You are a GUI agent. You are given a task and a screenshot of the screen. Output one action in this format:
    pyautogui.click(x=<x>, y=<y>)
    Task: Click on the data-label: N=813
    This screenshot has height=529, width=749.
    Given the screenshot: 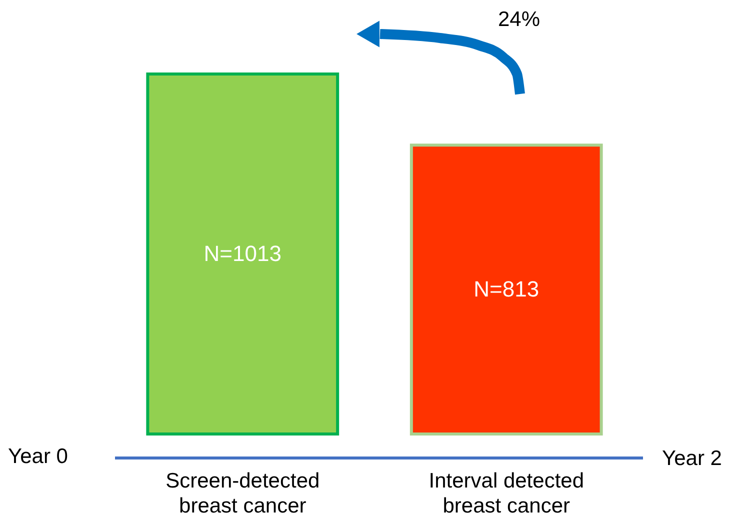 What is the action you would take?
    pyautogui.click(x=507, y=289)
    